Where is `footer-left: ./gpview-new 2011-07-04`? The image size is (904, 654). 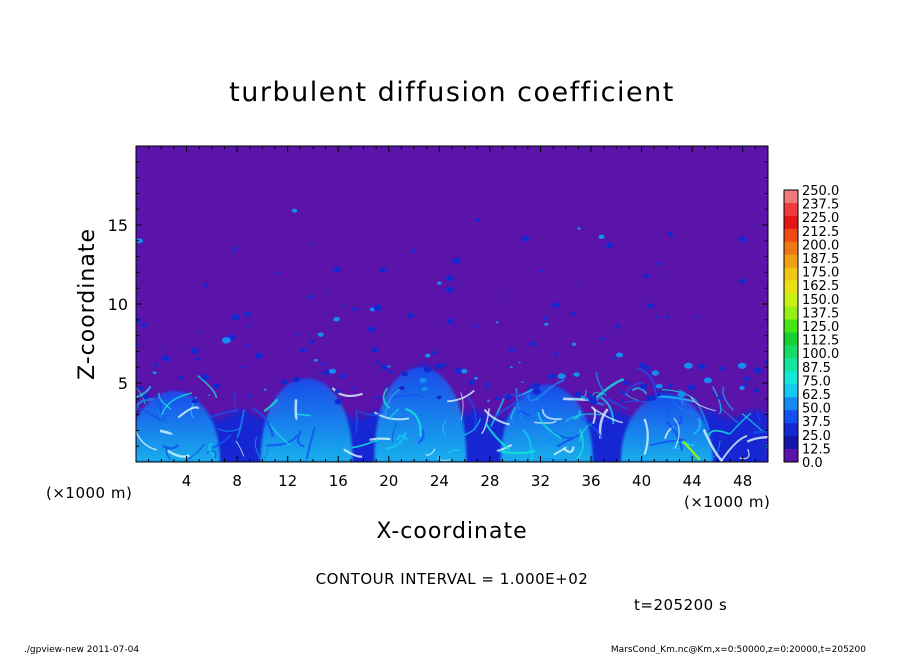
footer-left: ./gpview-new 2011-07-04 is located at coordinates (81, 649).